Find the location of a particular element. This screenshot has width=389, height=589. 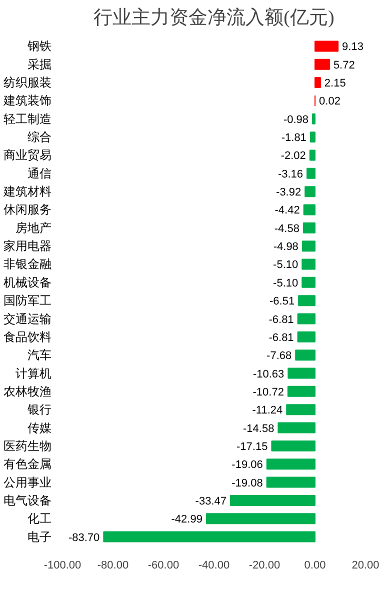

y-tick-label: 化工 is located at coordinates (40, 519).